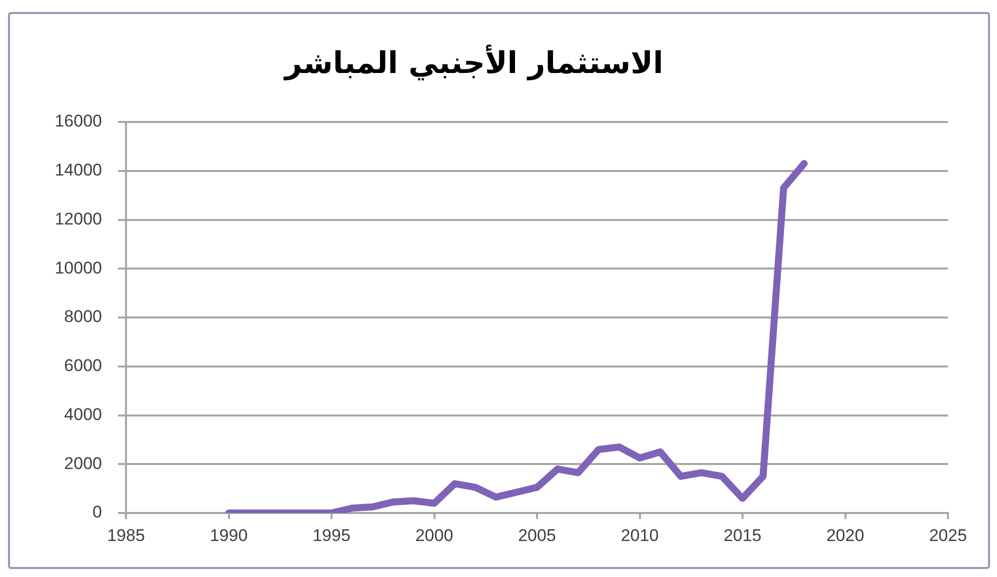  What do you see at coordinates (83, 316) in the screenshot?
I see `y-tick-label: 8000` at bounding box center [83, 316].